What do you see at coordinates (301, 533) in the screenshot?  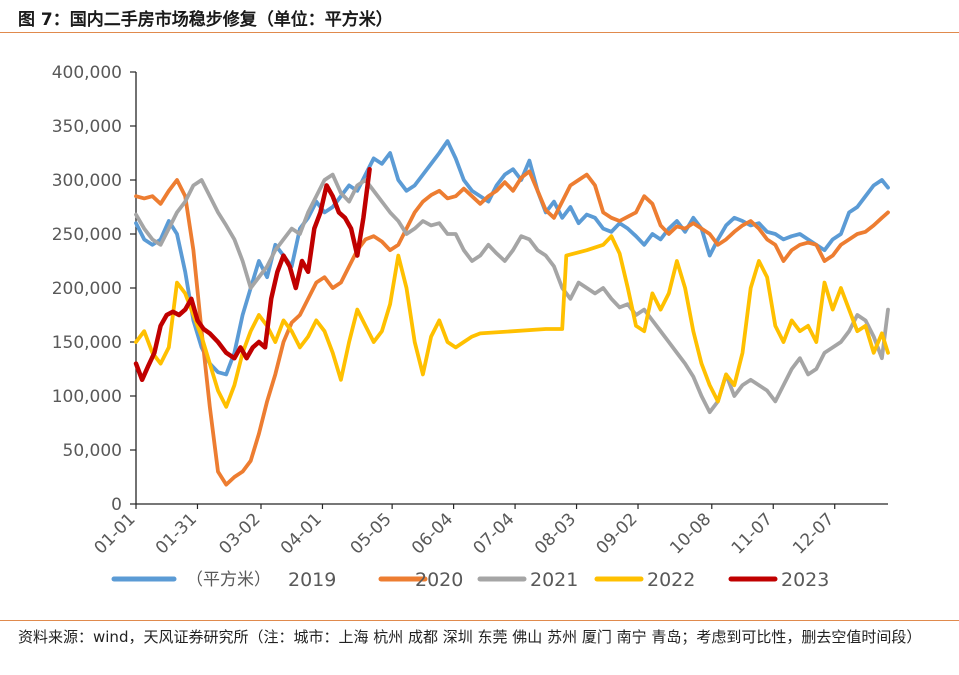 I see `x-tick-label: 04-01` at bounding box center [301, 533].